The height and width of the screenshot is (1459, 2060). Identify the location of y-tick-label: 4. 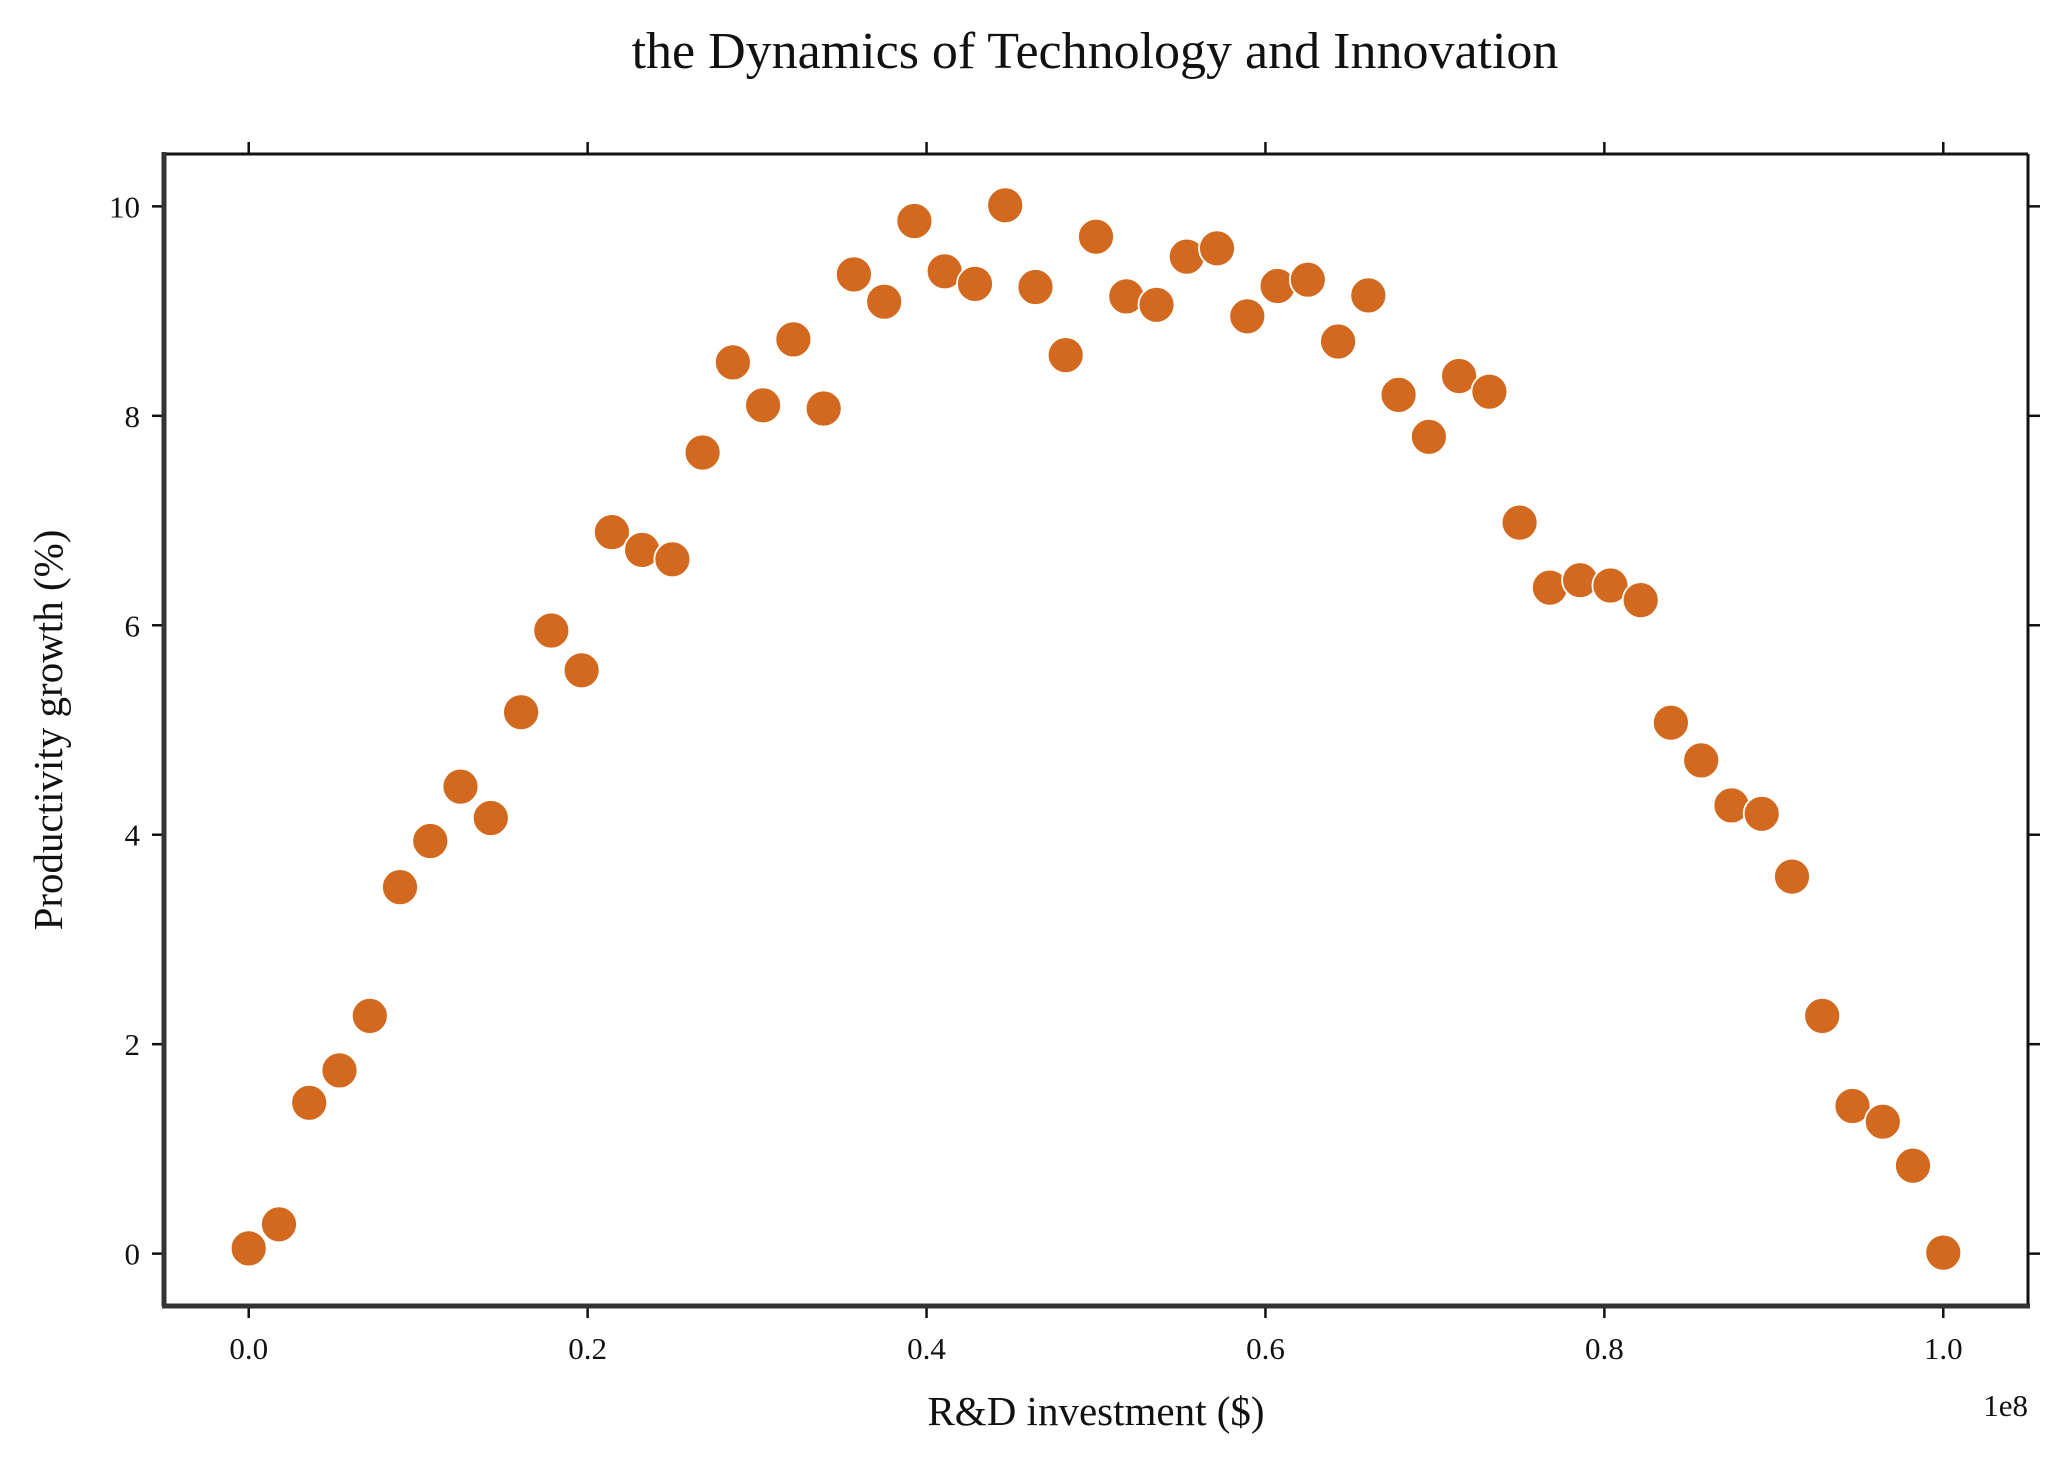
(133, 835).